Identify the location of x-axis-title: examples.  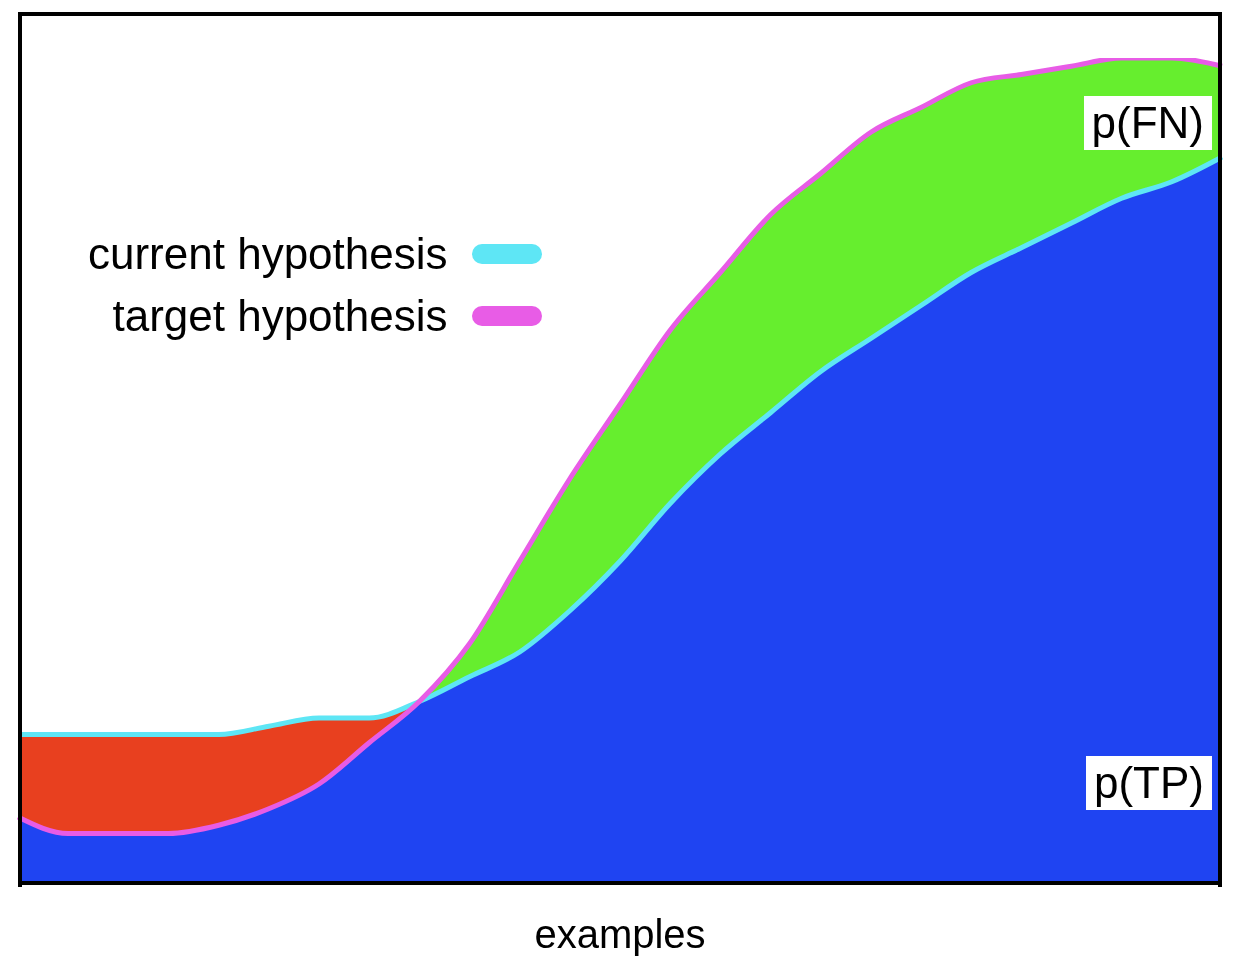
(620, 934).